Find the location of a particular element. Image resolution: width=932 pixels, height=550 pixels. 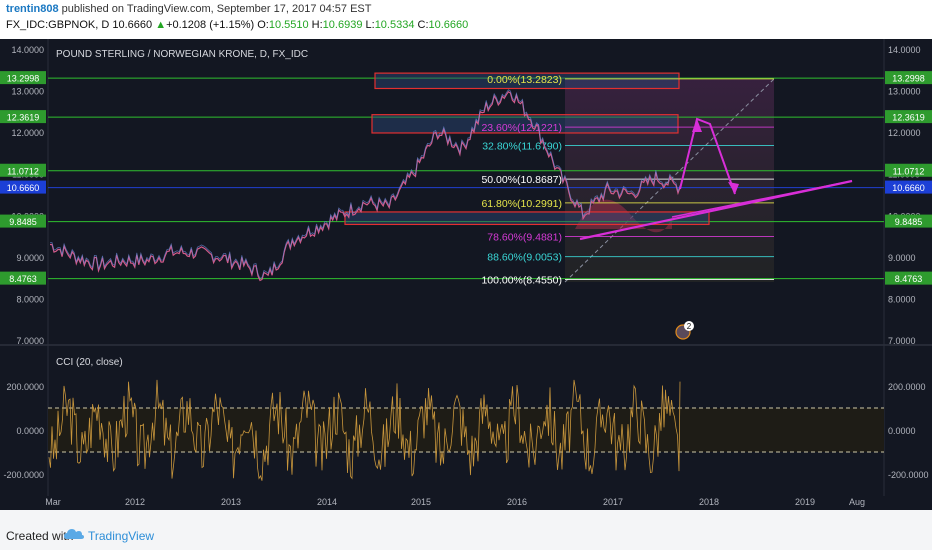

low-value: 10.5334 is located at coordinates (394, 25).